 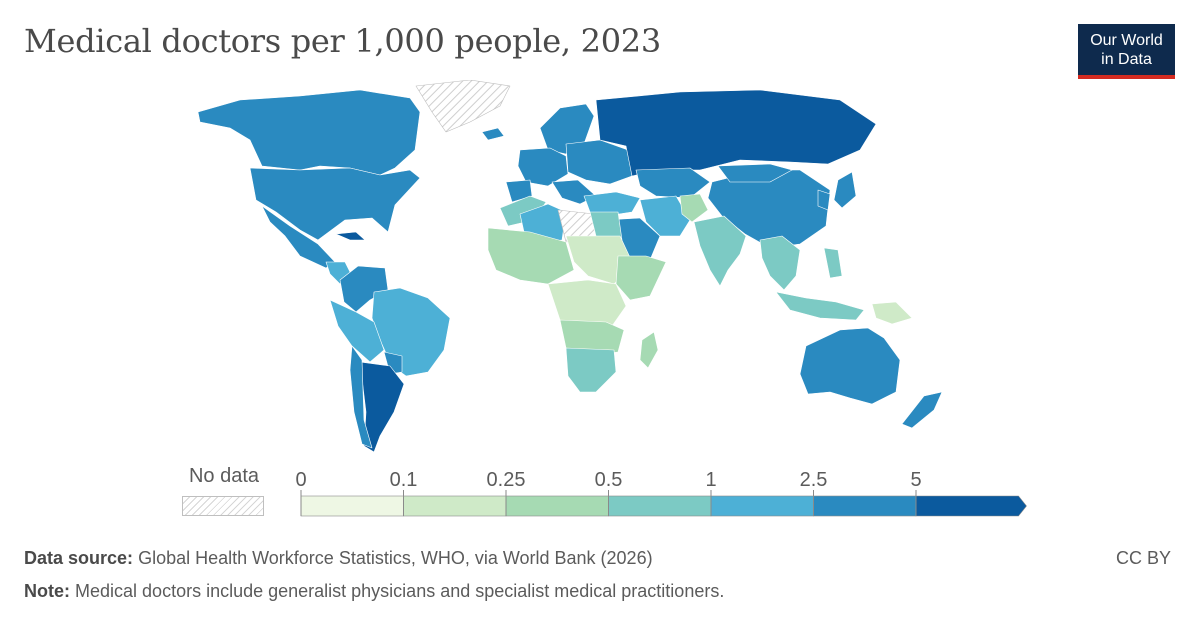 I want to click on region-chile, so click(x=361, y=397).